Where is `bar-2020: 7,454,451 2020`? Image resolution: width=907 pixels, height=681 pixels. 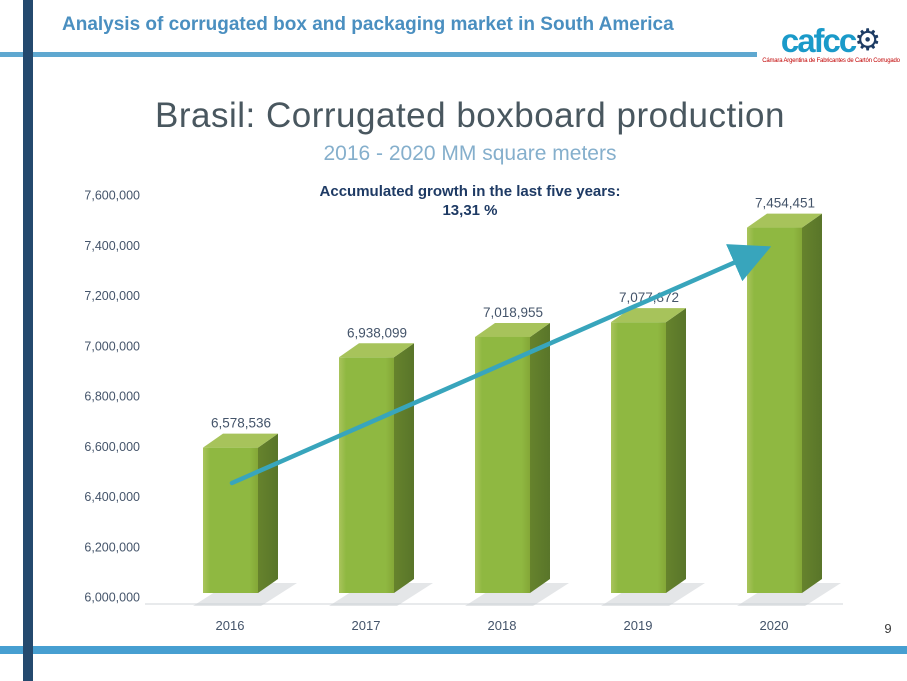 bar-2020: 7,454,451 2020 is located at coordinates (789, 414).